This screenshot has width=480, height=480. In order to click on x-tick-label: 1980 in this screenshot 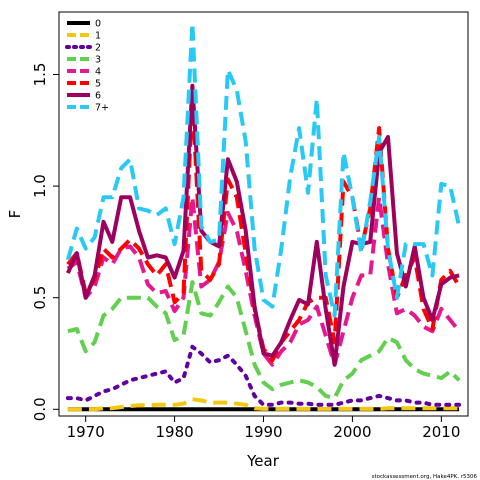, I will do `click(174, 432)`.